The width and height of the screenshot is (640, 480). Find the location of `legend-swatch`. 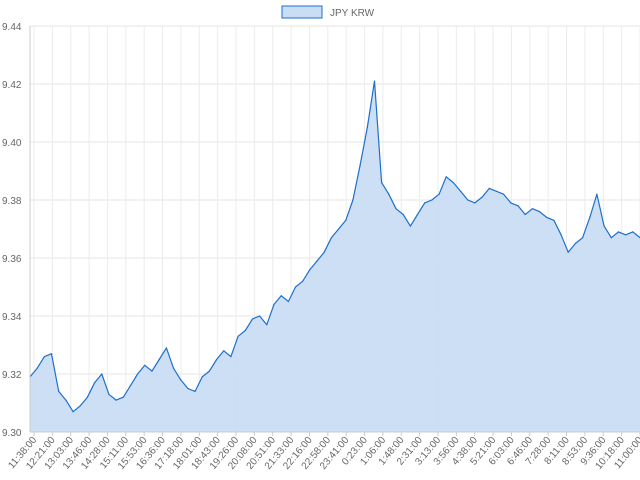

legend-swatch is located at coordinates (302, 12).